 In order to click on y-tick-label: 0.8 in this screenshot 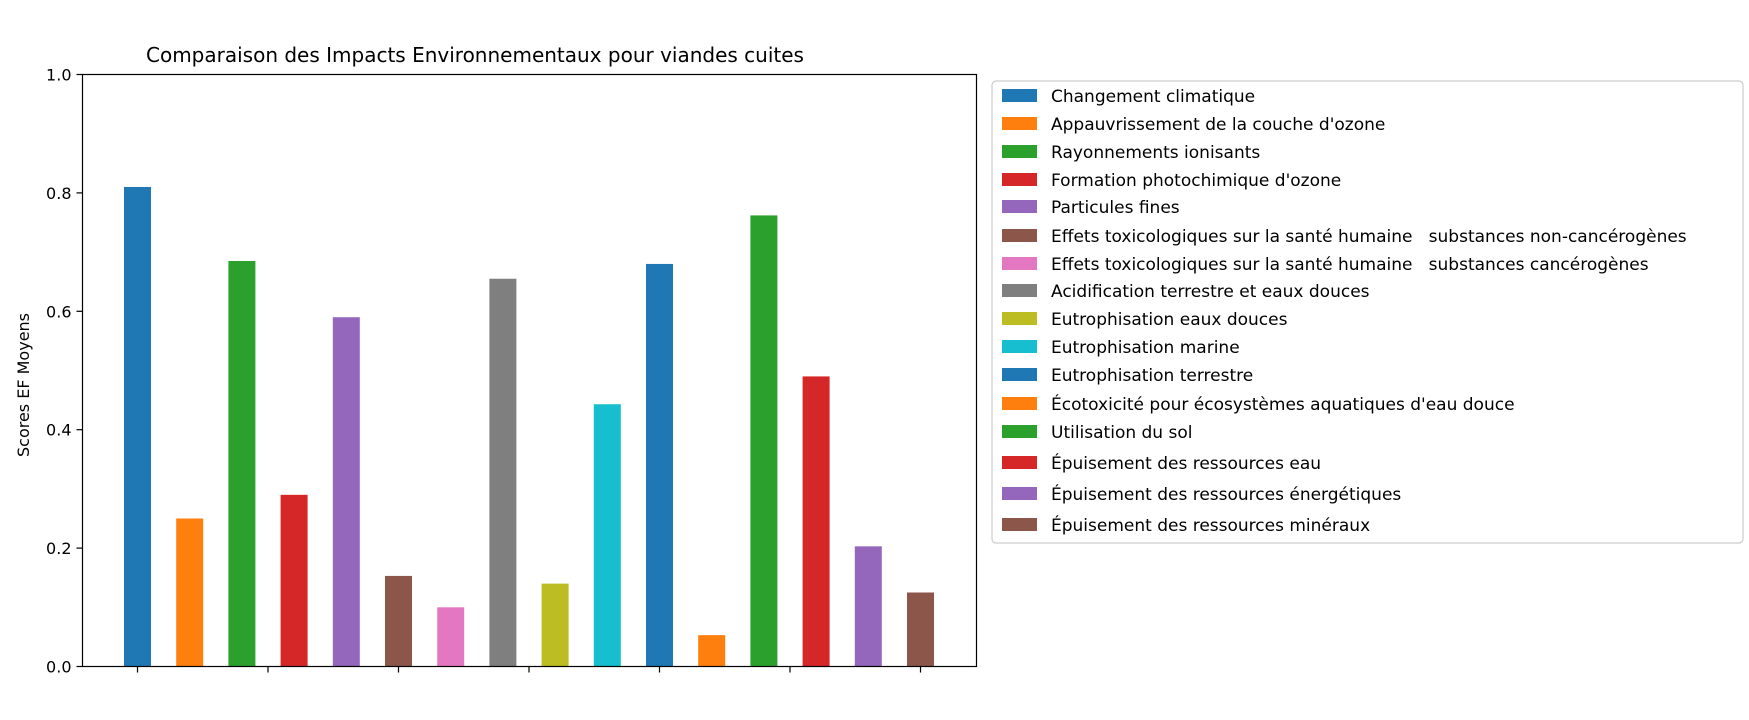, I will do `click(58, 193)`.